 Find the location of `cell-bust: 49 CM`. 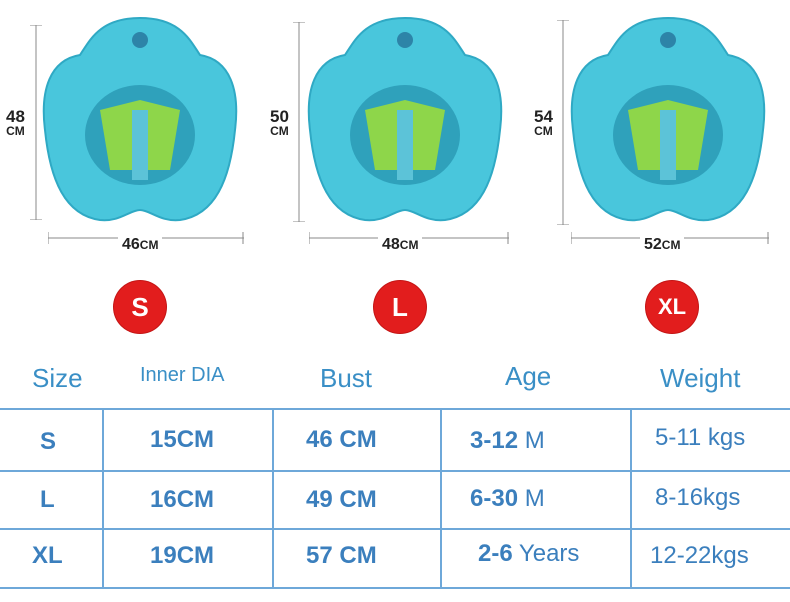

cell-bust: 49 CM is located at coordinates (341, 499).